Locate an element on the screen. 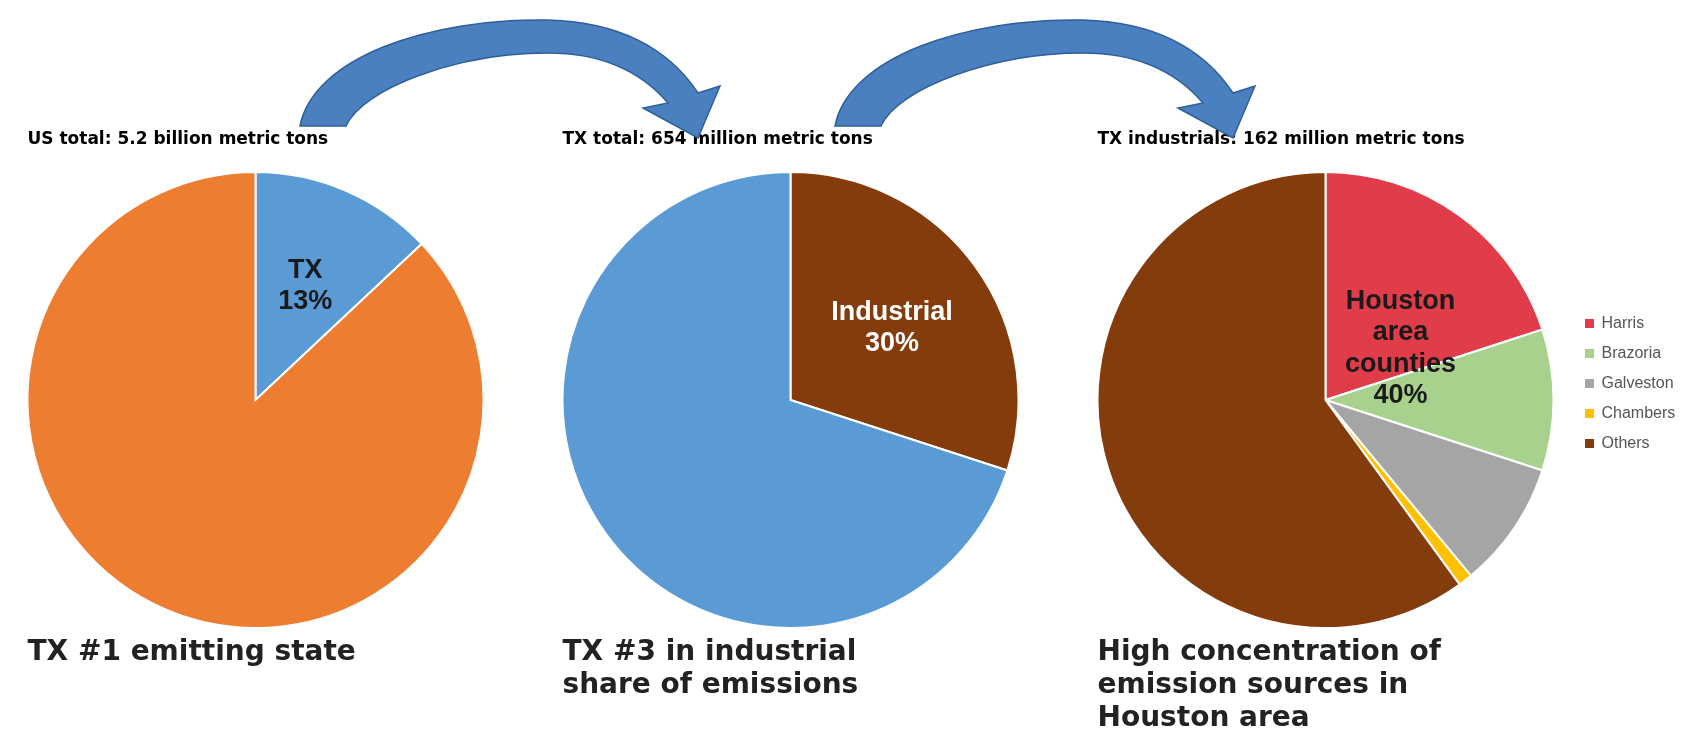 This screenshot has width=1696, height=747. legend-label: Others is located at coordinates (1625, 443).